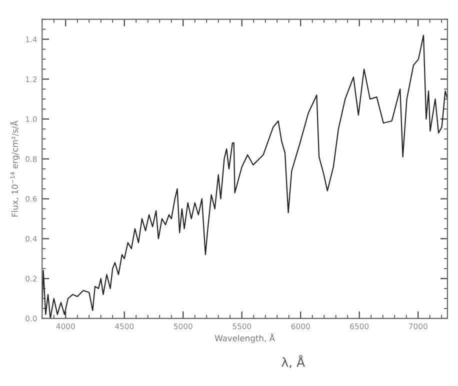  What do you see at coordinates (293, 361) in the screenshot?
I see `text: λ, Å` at bounding box center [293, 361].